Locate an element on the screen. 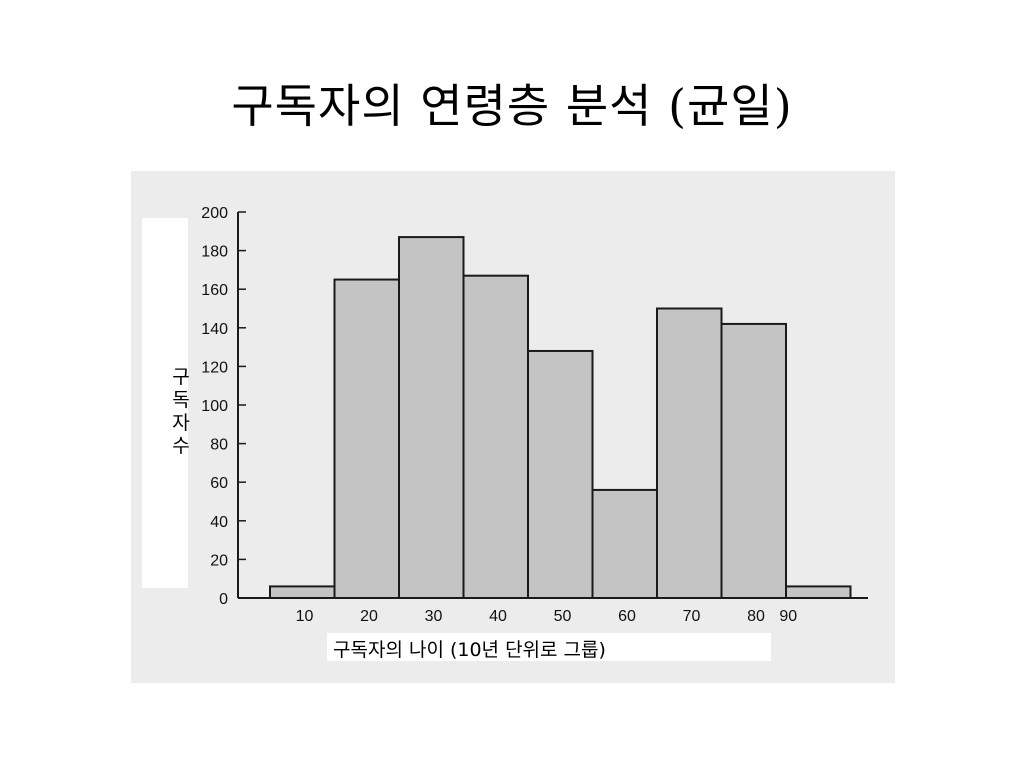 This screenshot has width=1024, height=768. y-tick-label: 20 is located at coordinates (219, 560).